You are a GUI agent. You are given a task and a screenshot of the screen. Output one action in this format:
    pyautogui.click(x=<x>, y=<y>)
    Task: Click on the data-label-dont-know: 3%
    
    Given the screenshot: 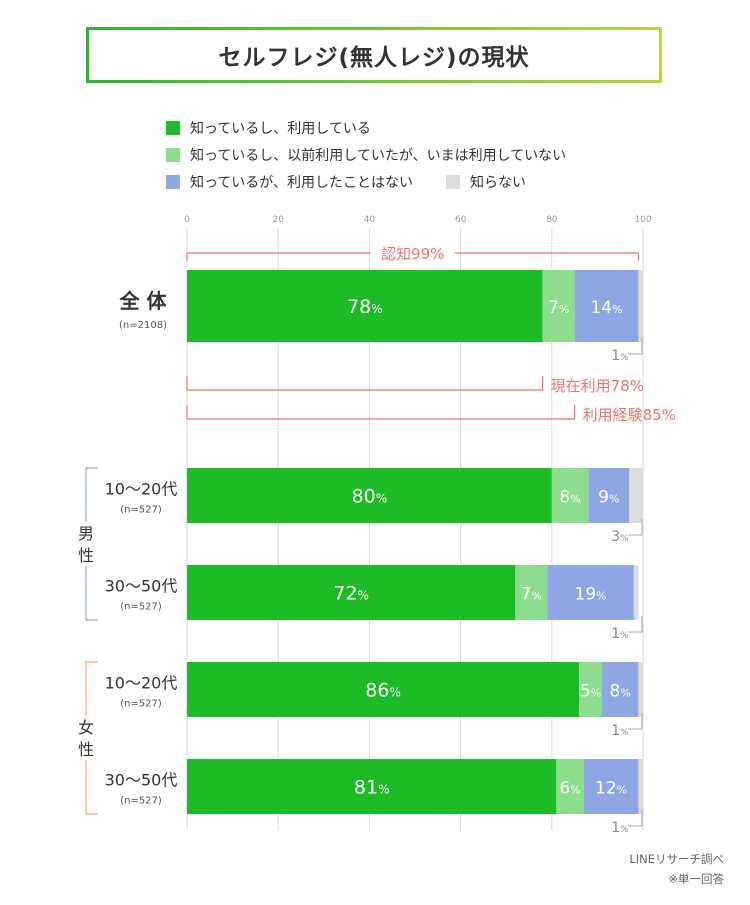 What is the action you would take?
    pyautogui.click(x=620, y=537)
    